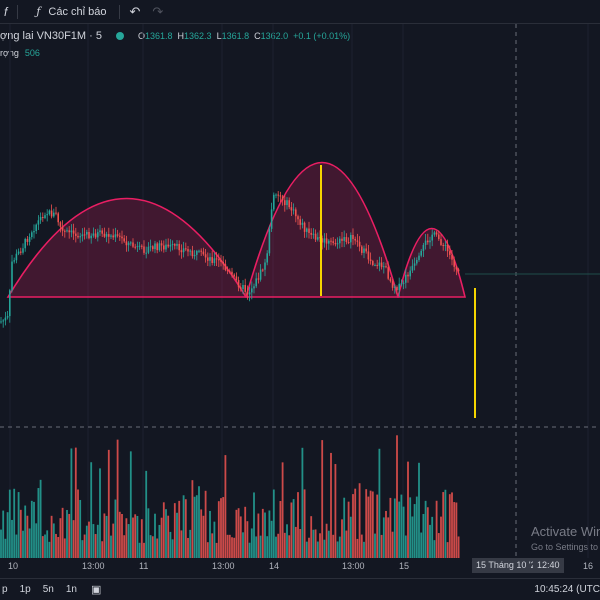 The image size is (600, 600). Describe the element at coordinates (9, 53) in the screenshot. I see `volume-label: rợng` at that location.